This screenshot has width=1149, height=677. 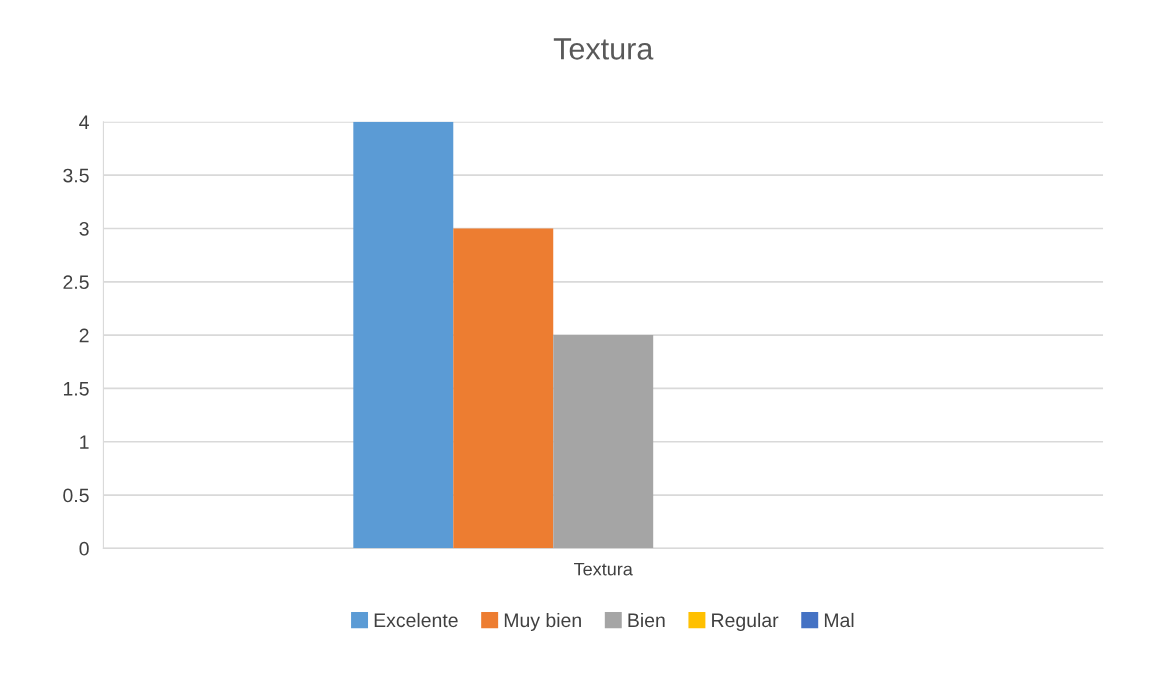 I want to click on y-tick-label: 0, so click(x=84, y=548).